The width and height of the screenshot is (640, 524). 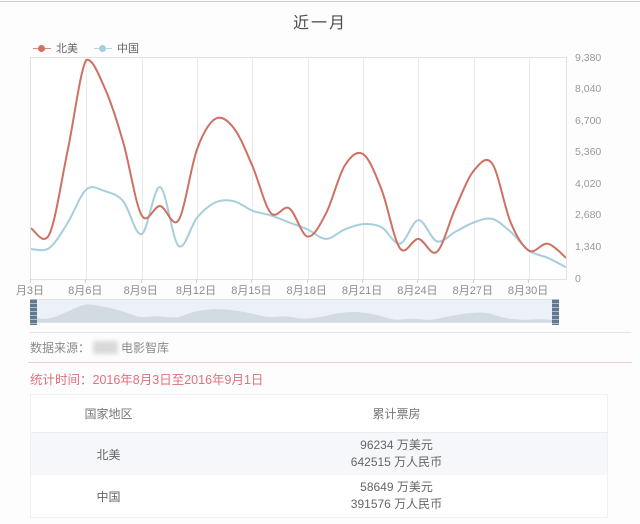 What do you see at coordinates (196, 291) in the screenshot?
I see `x-axis-tick-label: 8月12日` at bounding box center [196, 291].